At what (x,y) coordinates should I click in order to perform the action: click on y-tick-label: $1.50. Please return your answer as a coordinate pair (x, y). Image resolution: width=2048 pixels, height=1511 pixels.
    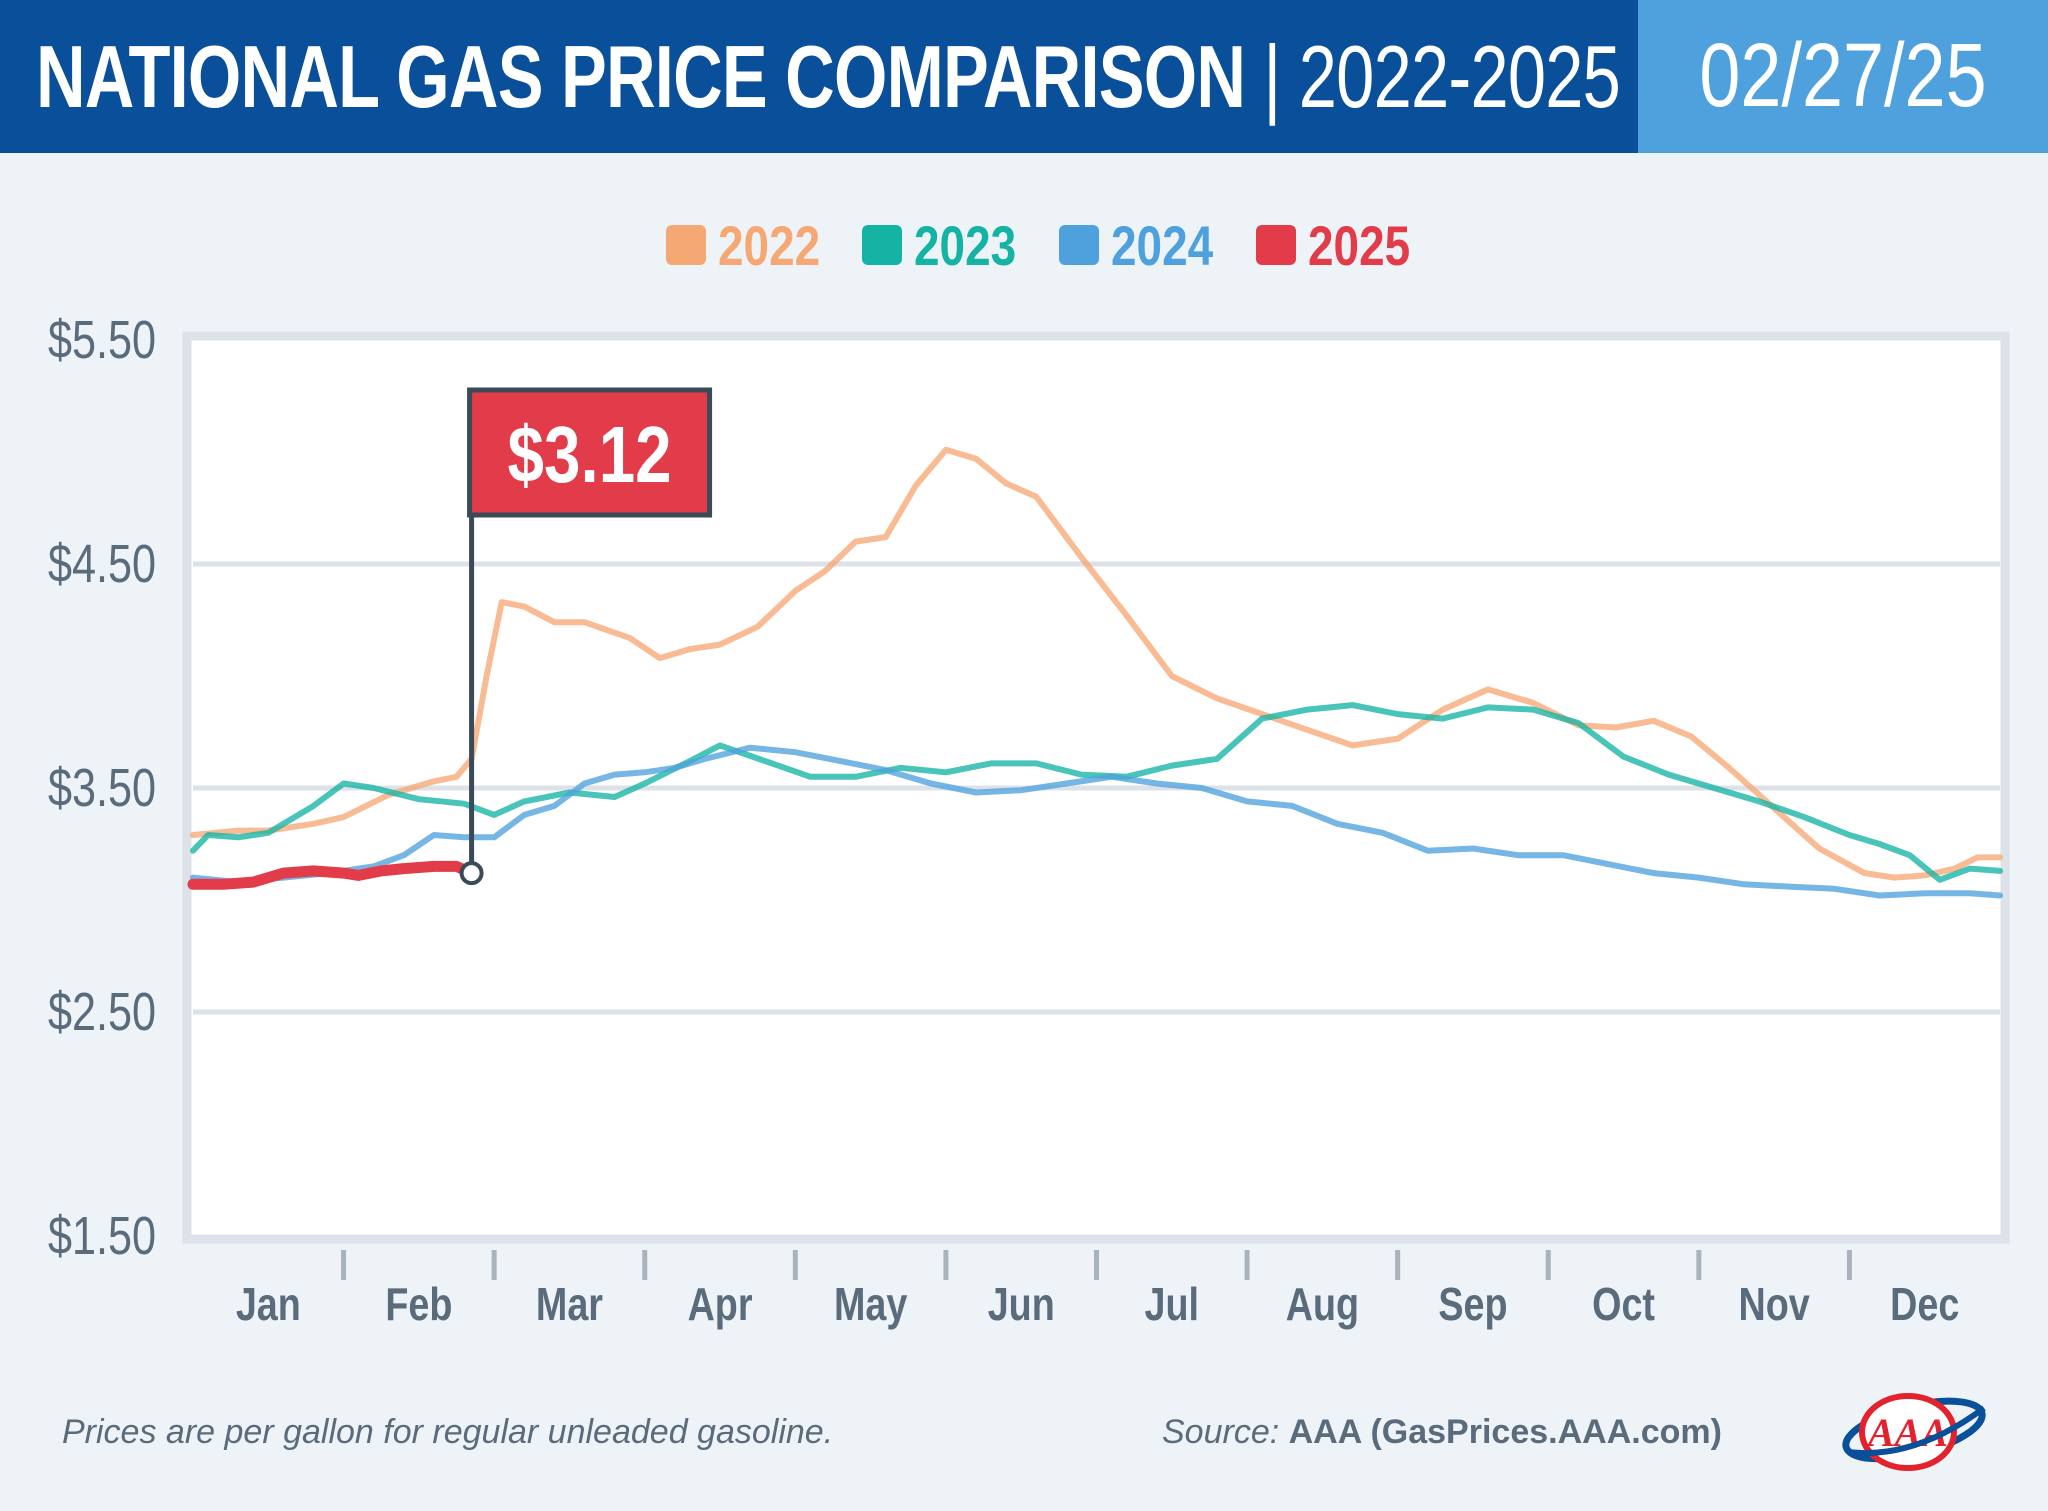
    Looking at the image, I should click on (102, 1237).